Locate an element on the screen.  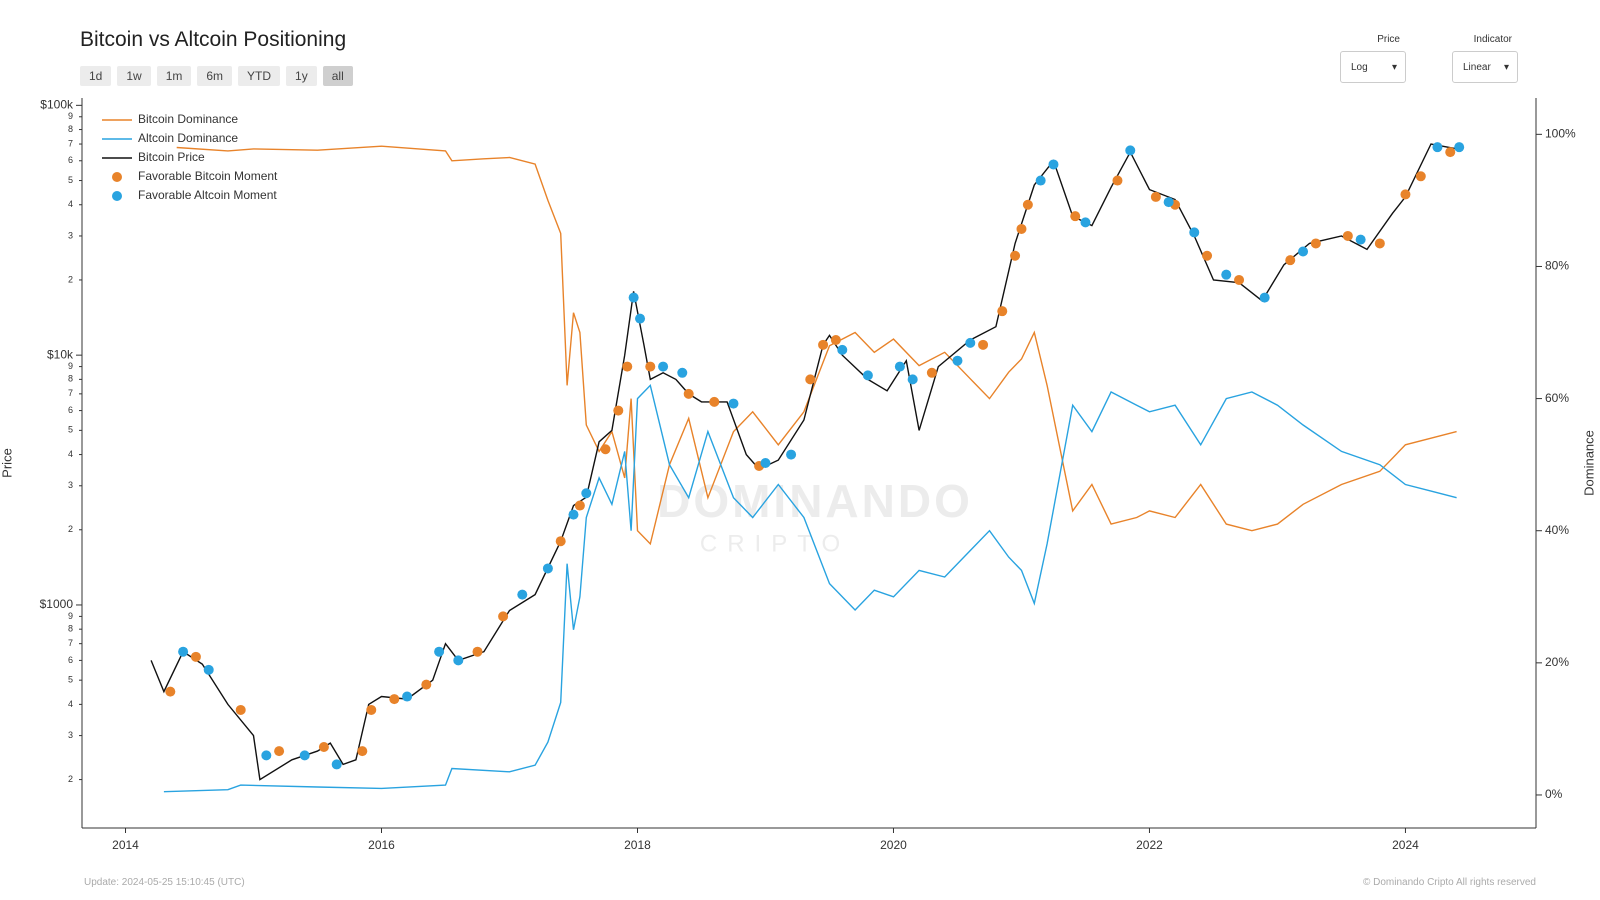
control: Indicator Linear ▾ is located at coordinates (1485, 58).